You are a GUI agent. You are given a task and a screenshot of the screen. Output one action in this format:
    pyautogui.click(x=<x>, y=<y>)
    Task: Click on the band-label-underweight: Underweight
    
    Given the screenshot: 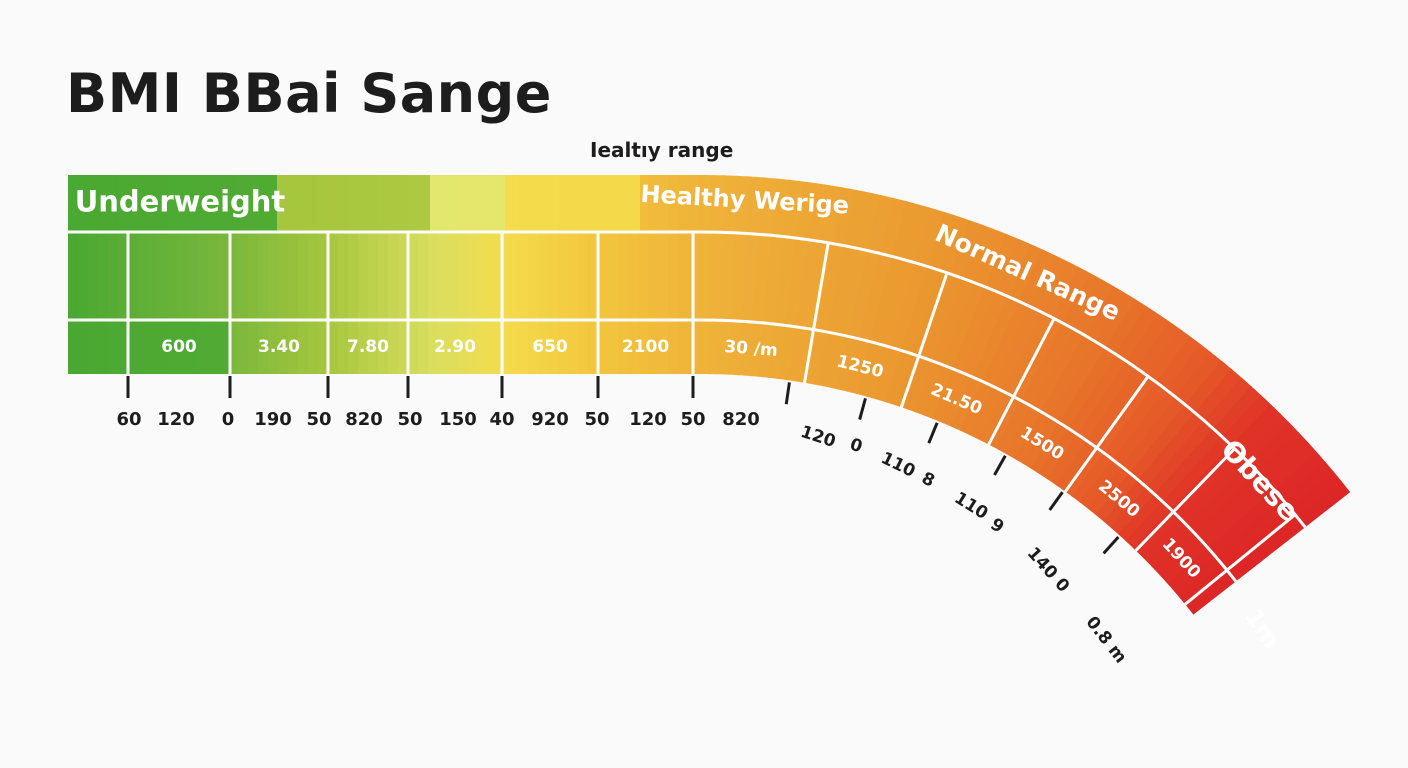 What is the action you would take?
    pyautogui.click(x=180, y=202)
    